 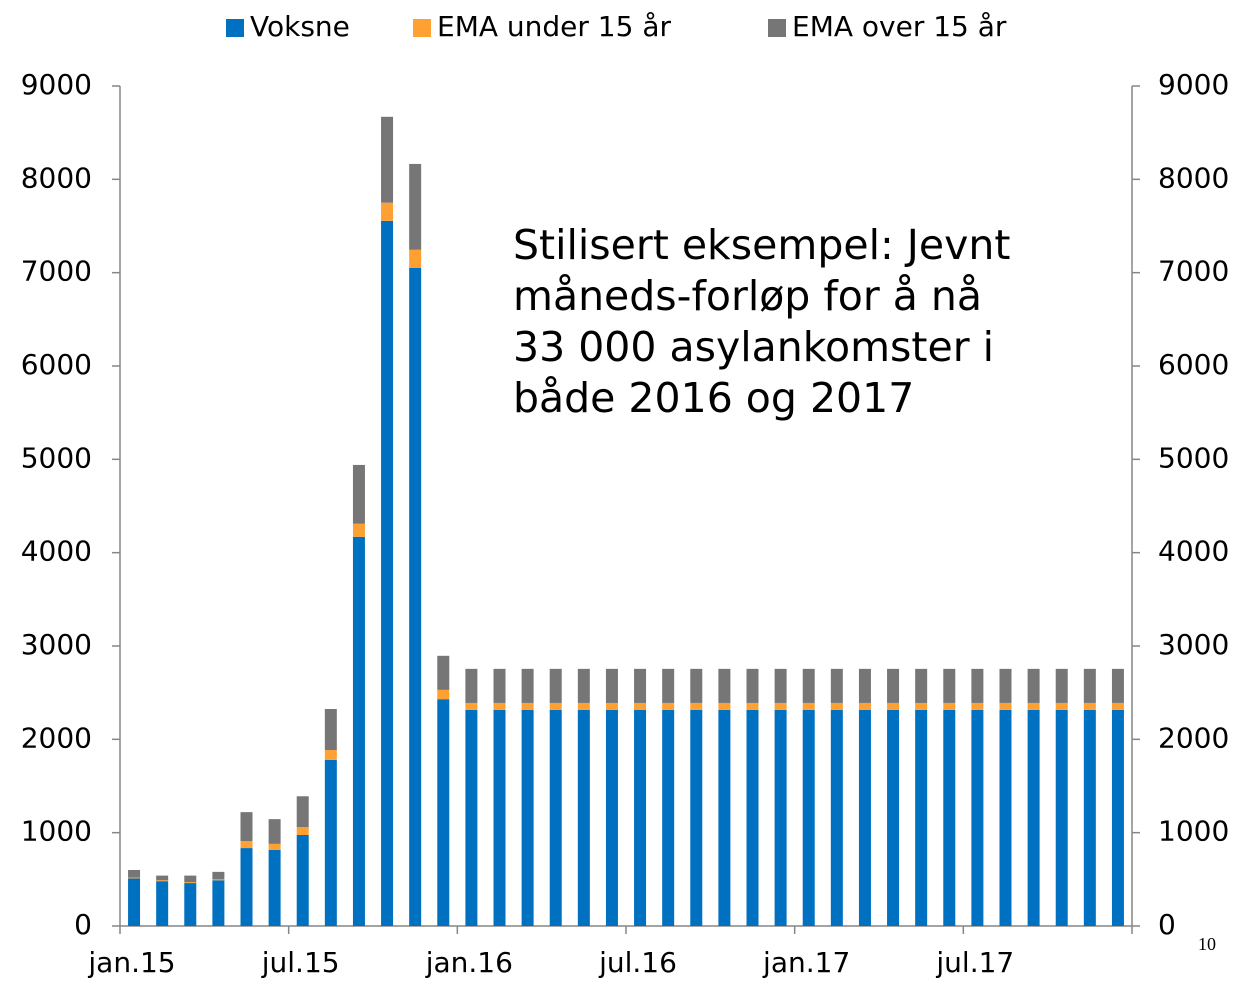 I want to click on annotation: måneds-forløp for å nå, so click(x=747, y=296).